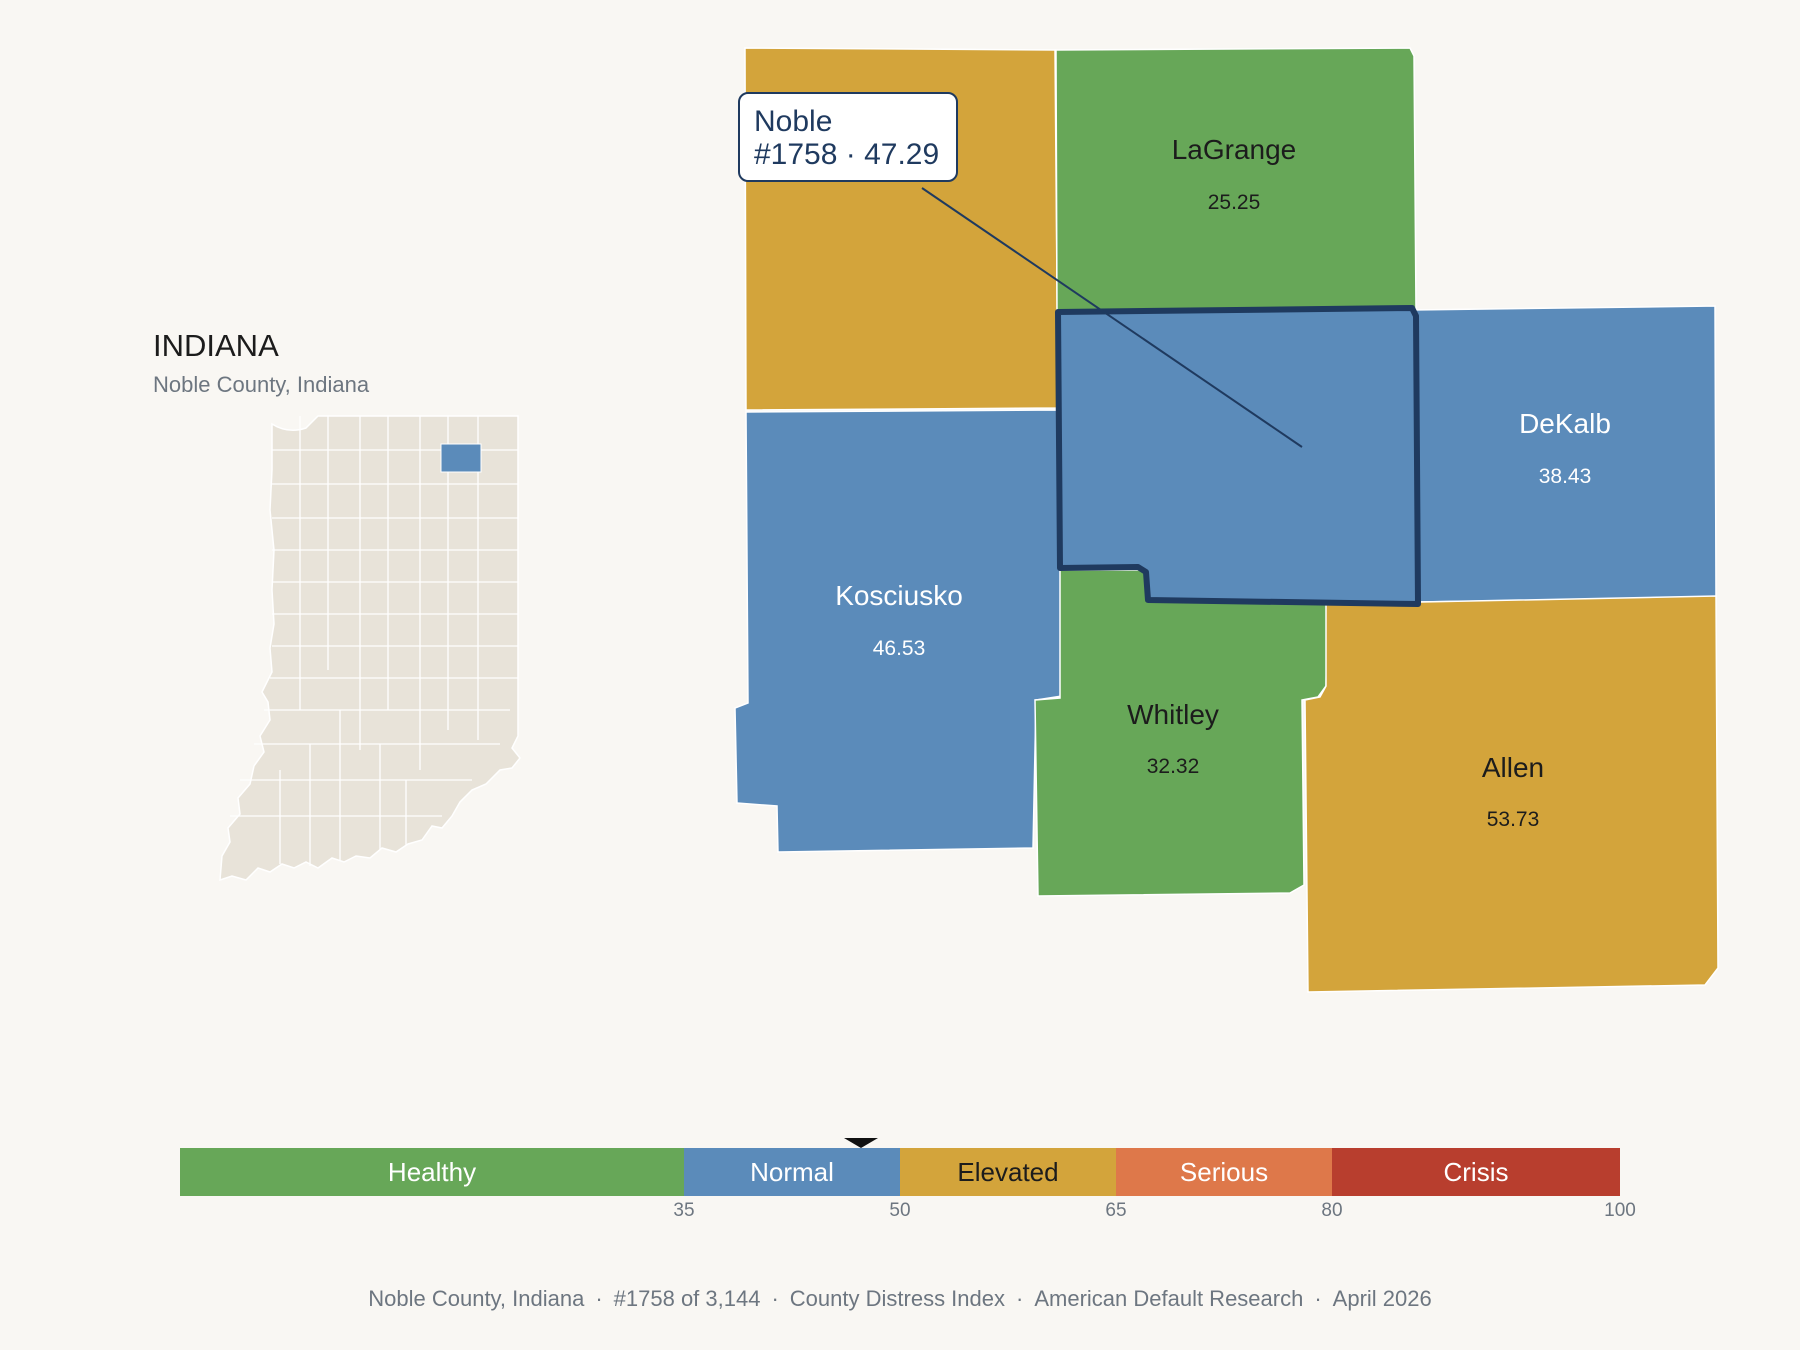  I want to click on scale-position-marker, so click(860, 1143).